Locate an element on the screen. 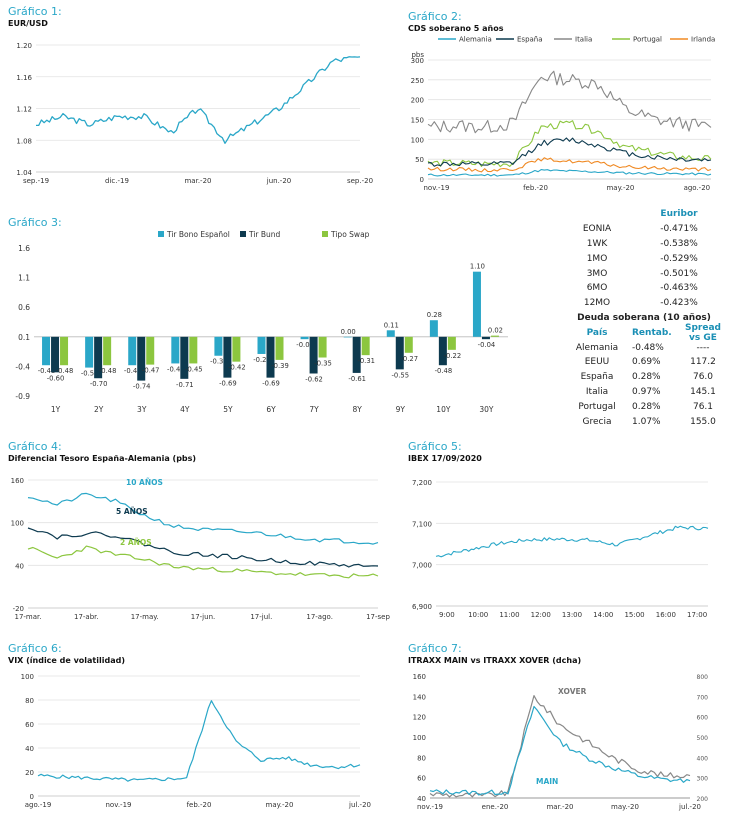 Image resolution: width=733 pixels, height=822 pixels. header-pais: País is located at coordinates (597, 332).